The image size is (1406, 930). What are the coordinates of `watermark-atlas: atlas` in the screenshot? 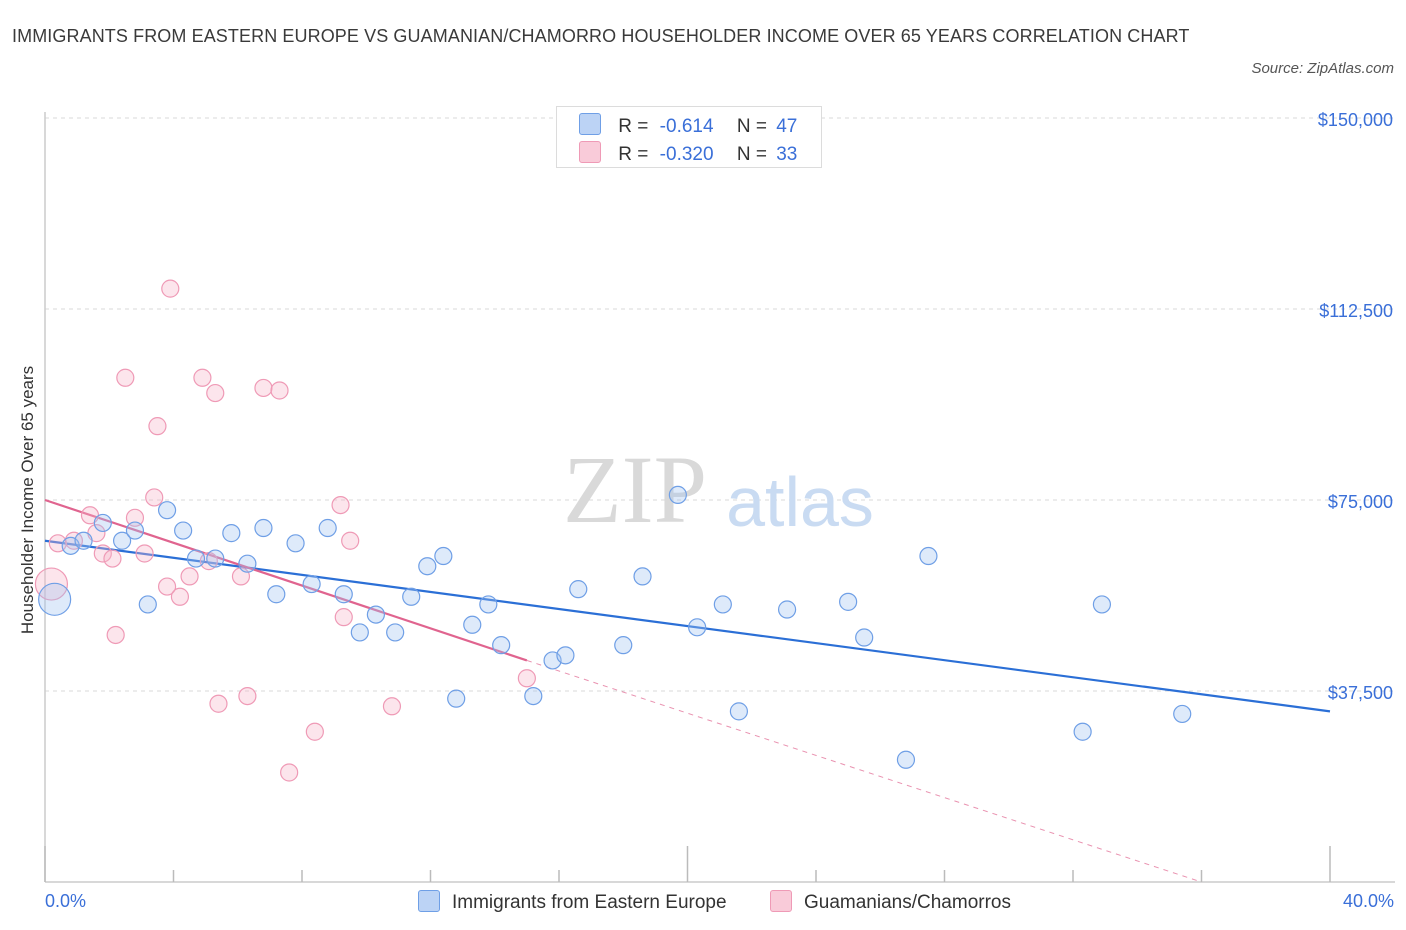 It's located at (800, 502).